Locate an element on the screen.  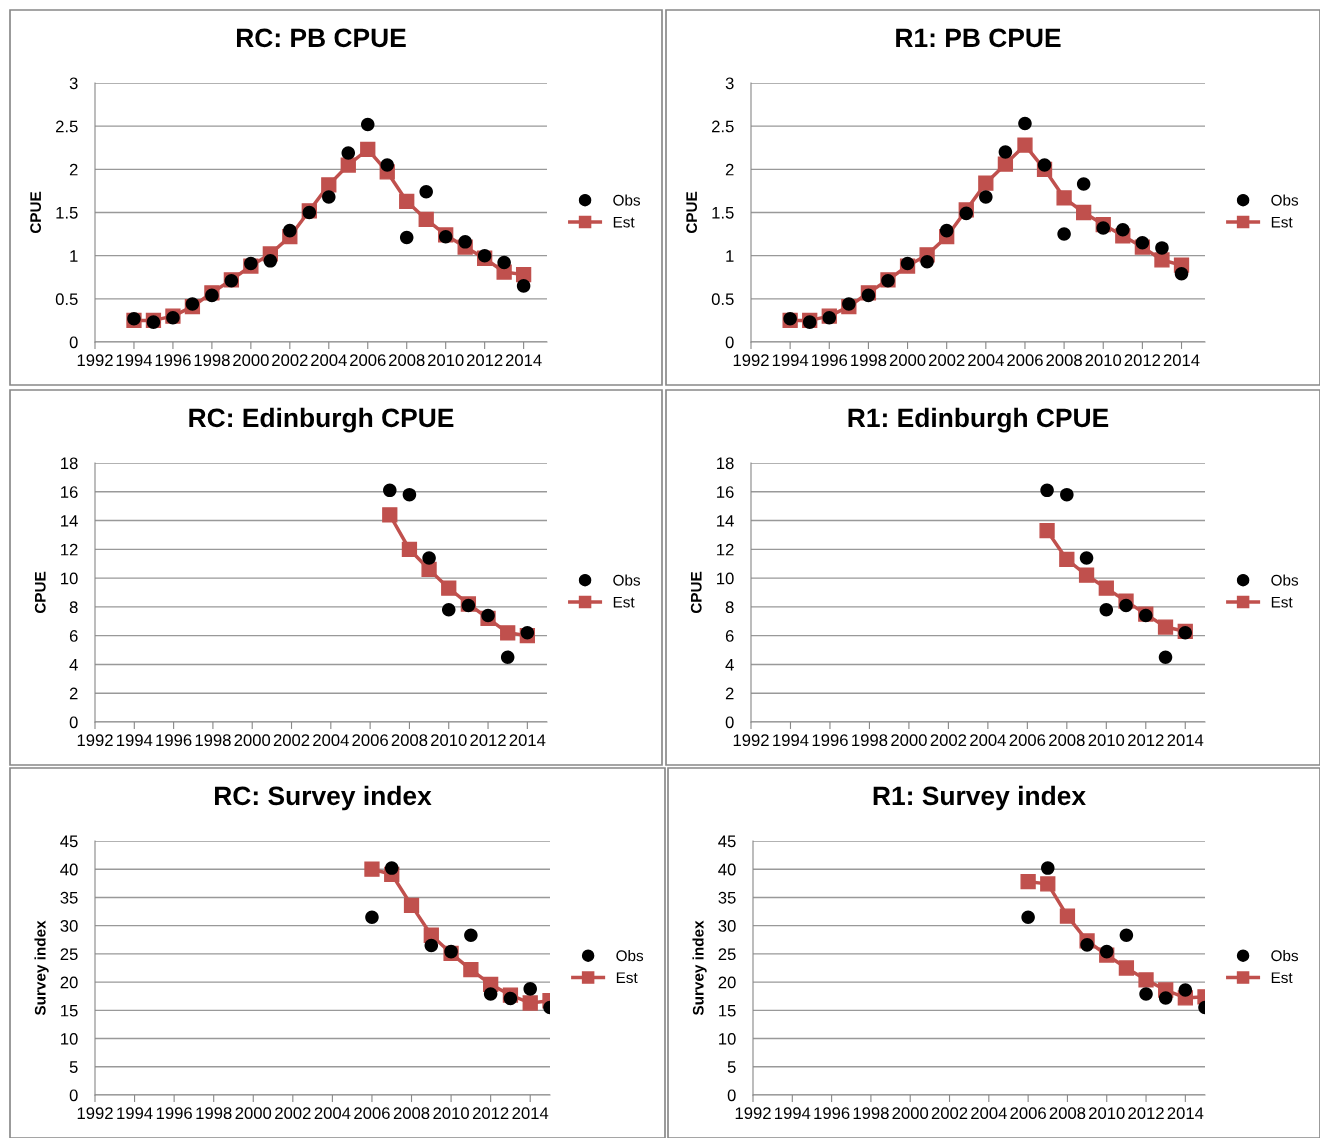
x-tick-label: 2012 is located at coordinates (484, 360).